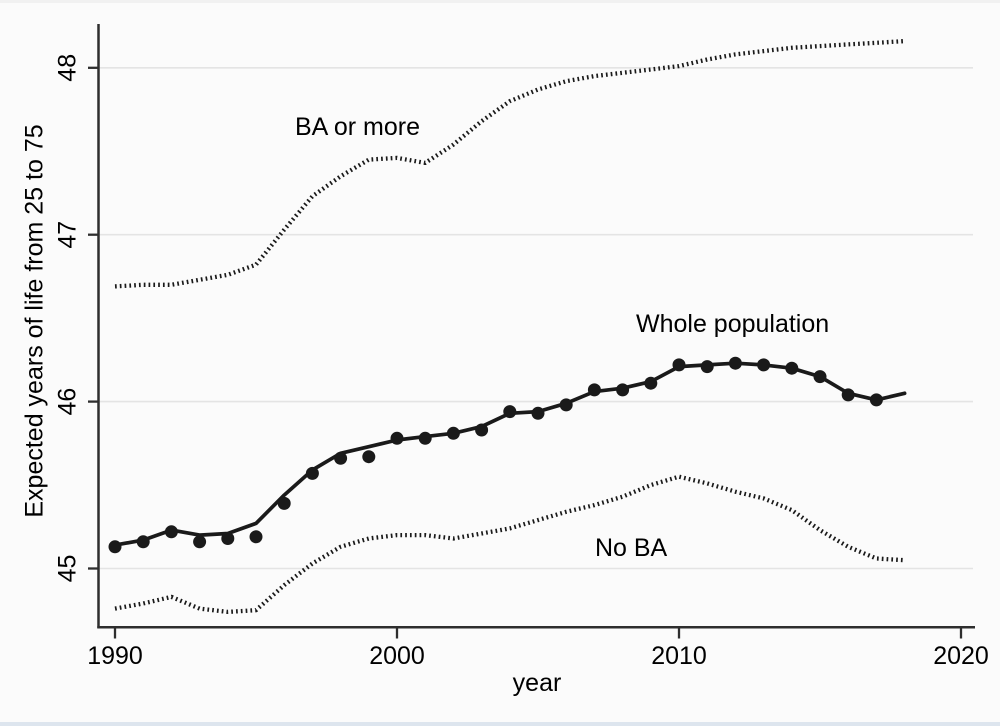 Image resolution: width=1000 pixels, height=726 pixels. What do you see at coordinates (961, 656) in the screenshot?
I see `x-tick-label: 2020` at bounding box center [961, 656].